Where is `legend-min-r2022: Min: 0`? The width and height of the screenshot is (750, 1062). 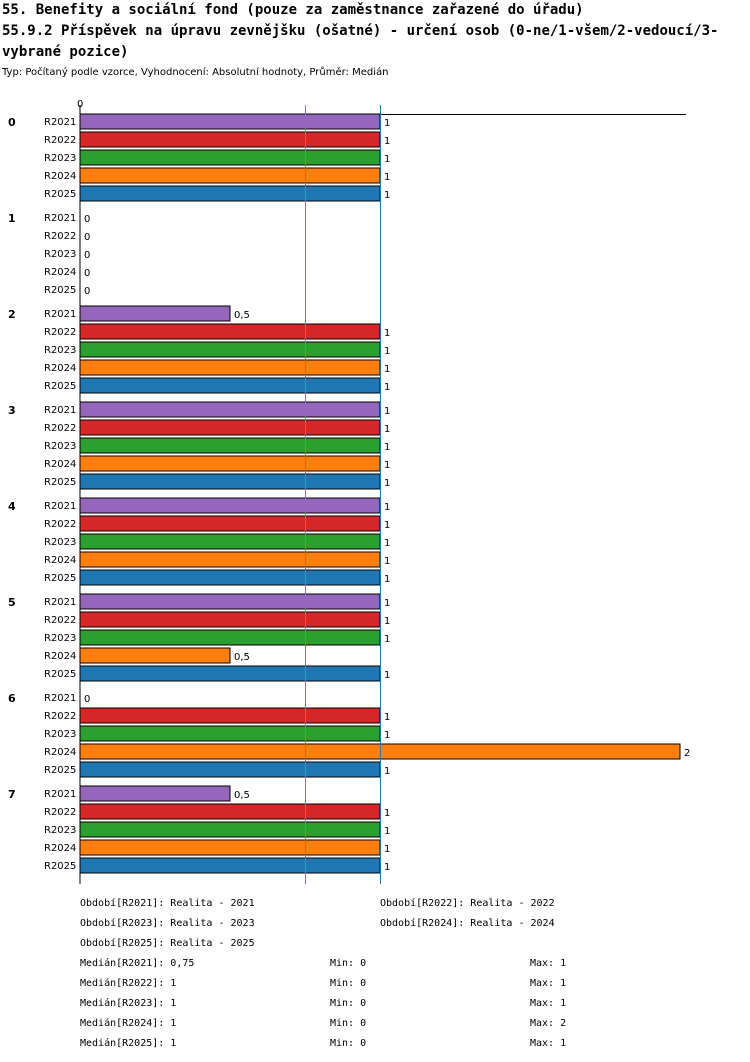
legend-min-r2022: Min: 0 is located at coordinates (348, 983).